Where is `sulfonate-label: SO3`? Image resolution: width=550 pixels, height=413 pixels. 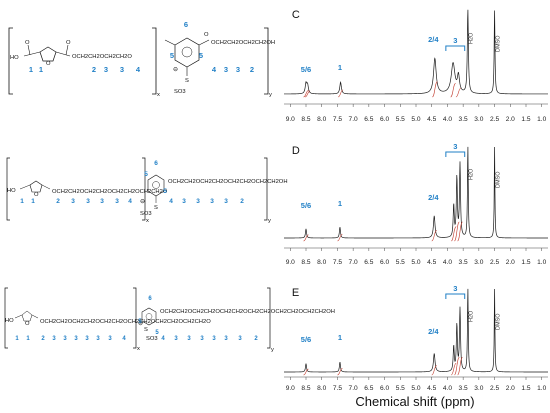
sulfonate-label: SO3 is located at coordinates (152, 339).